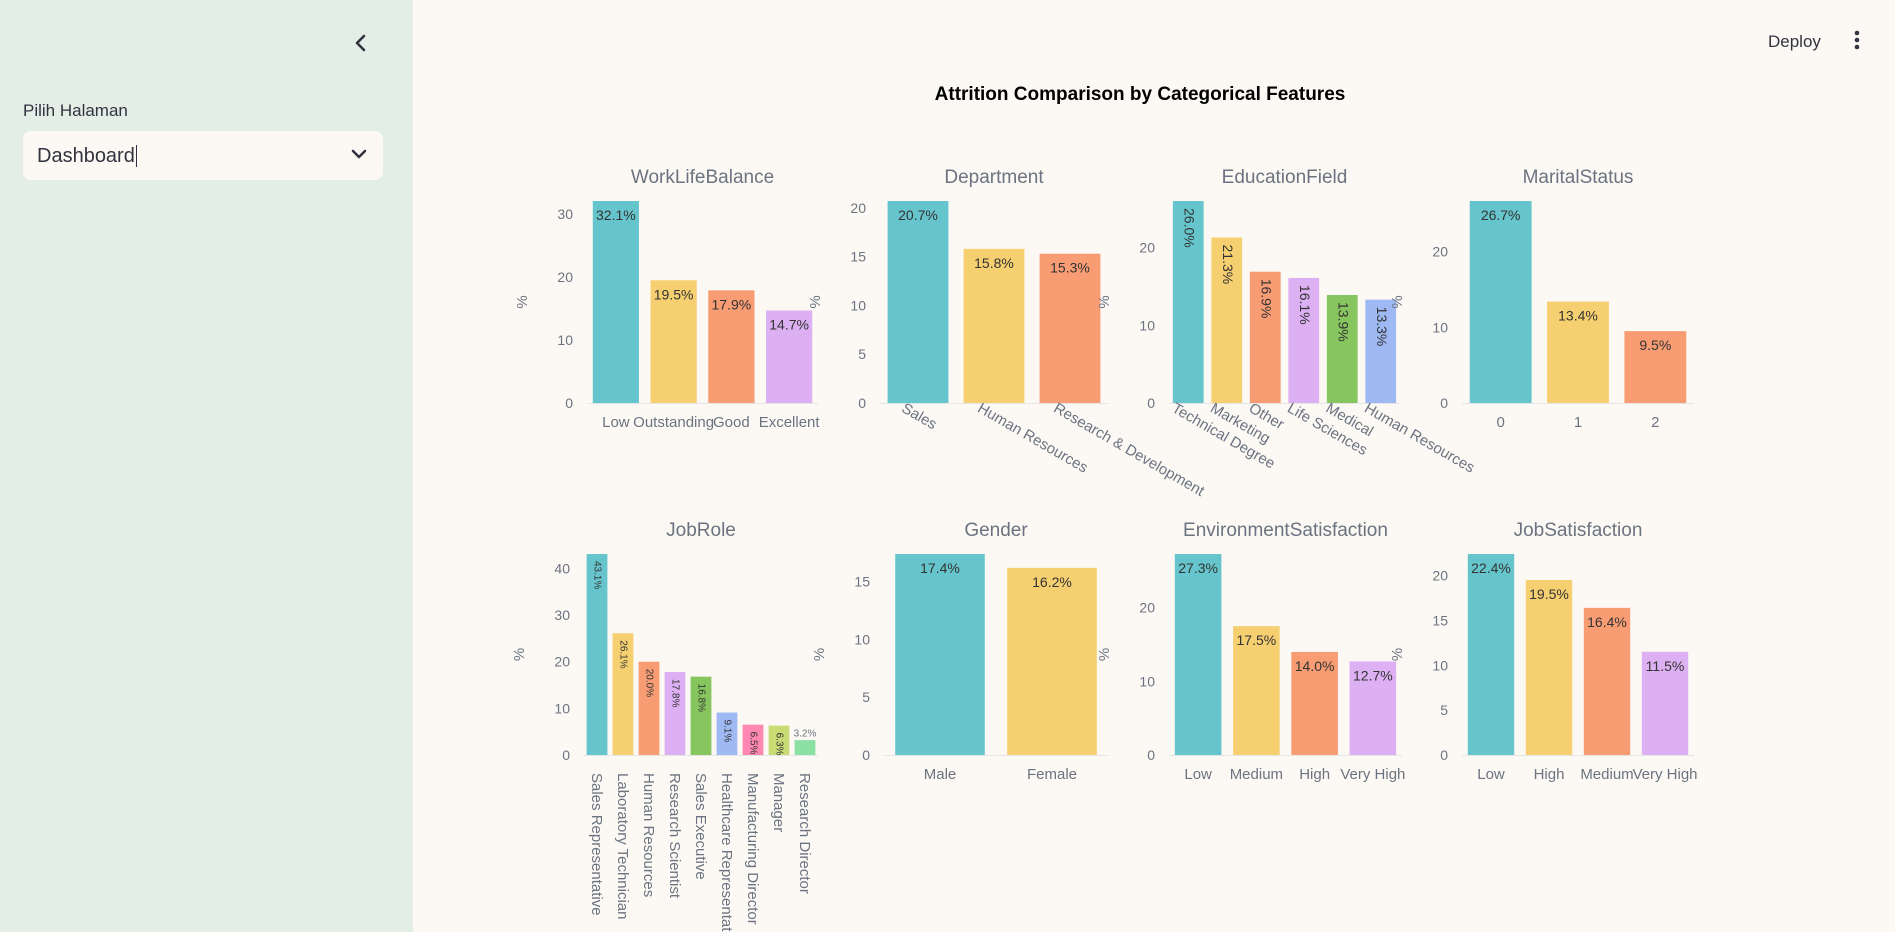 This screenshot has width=1895, height=932. I want to click on chart-title: EducationField, so click(1285, 177).